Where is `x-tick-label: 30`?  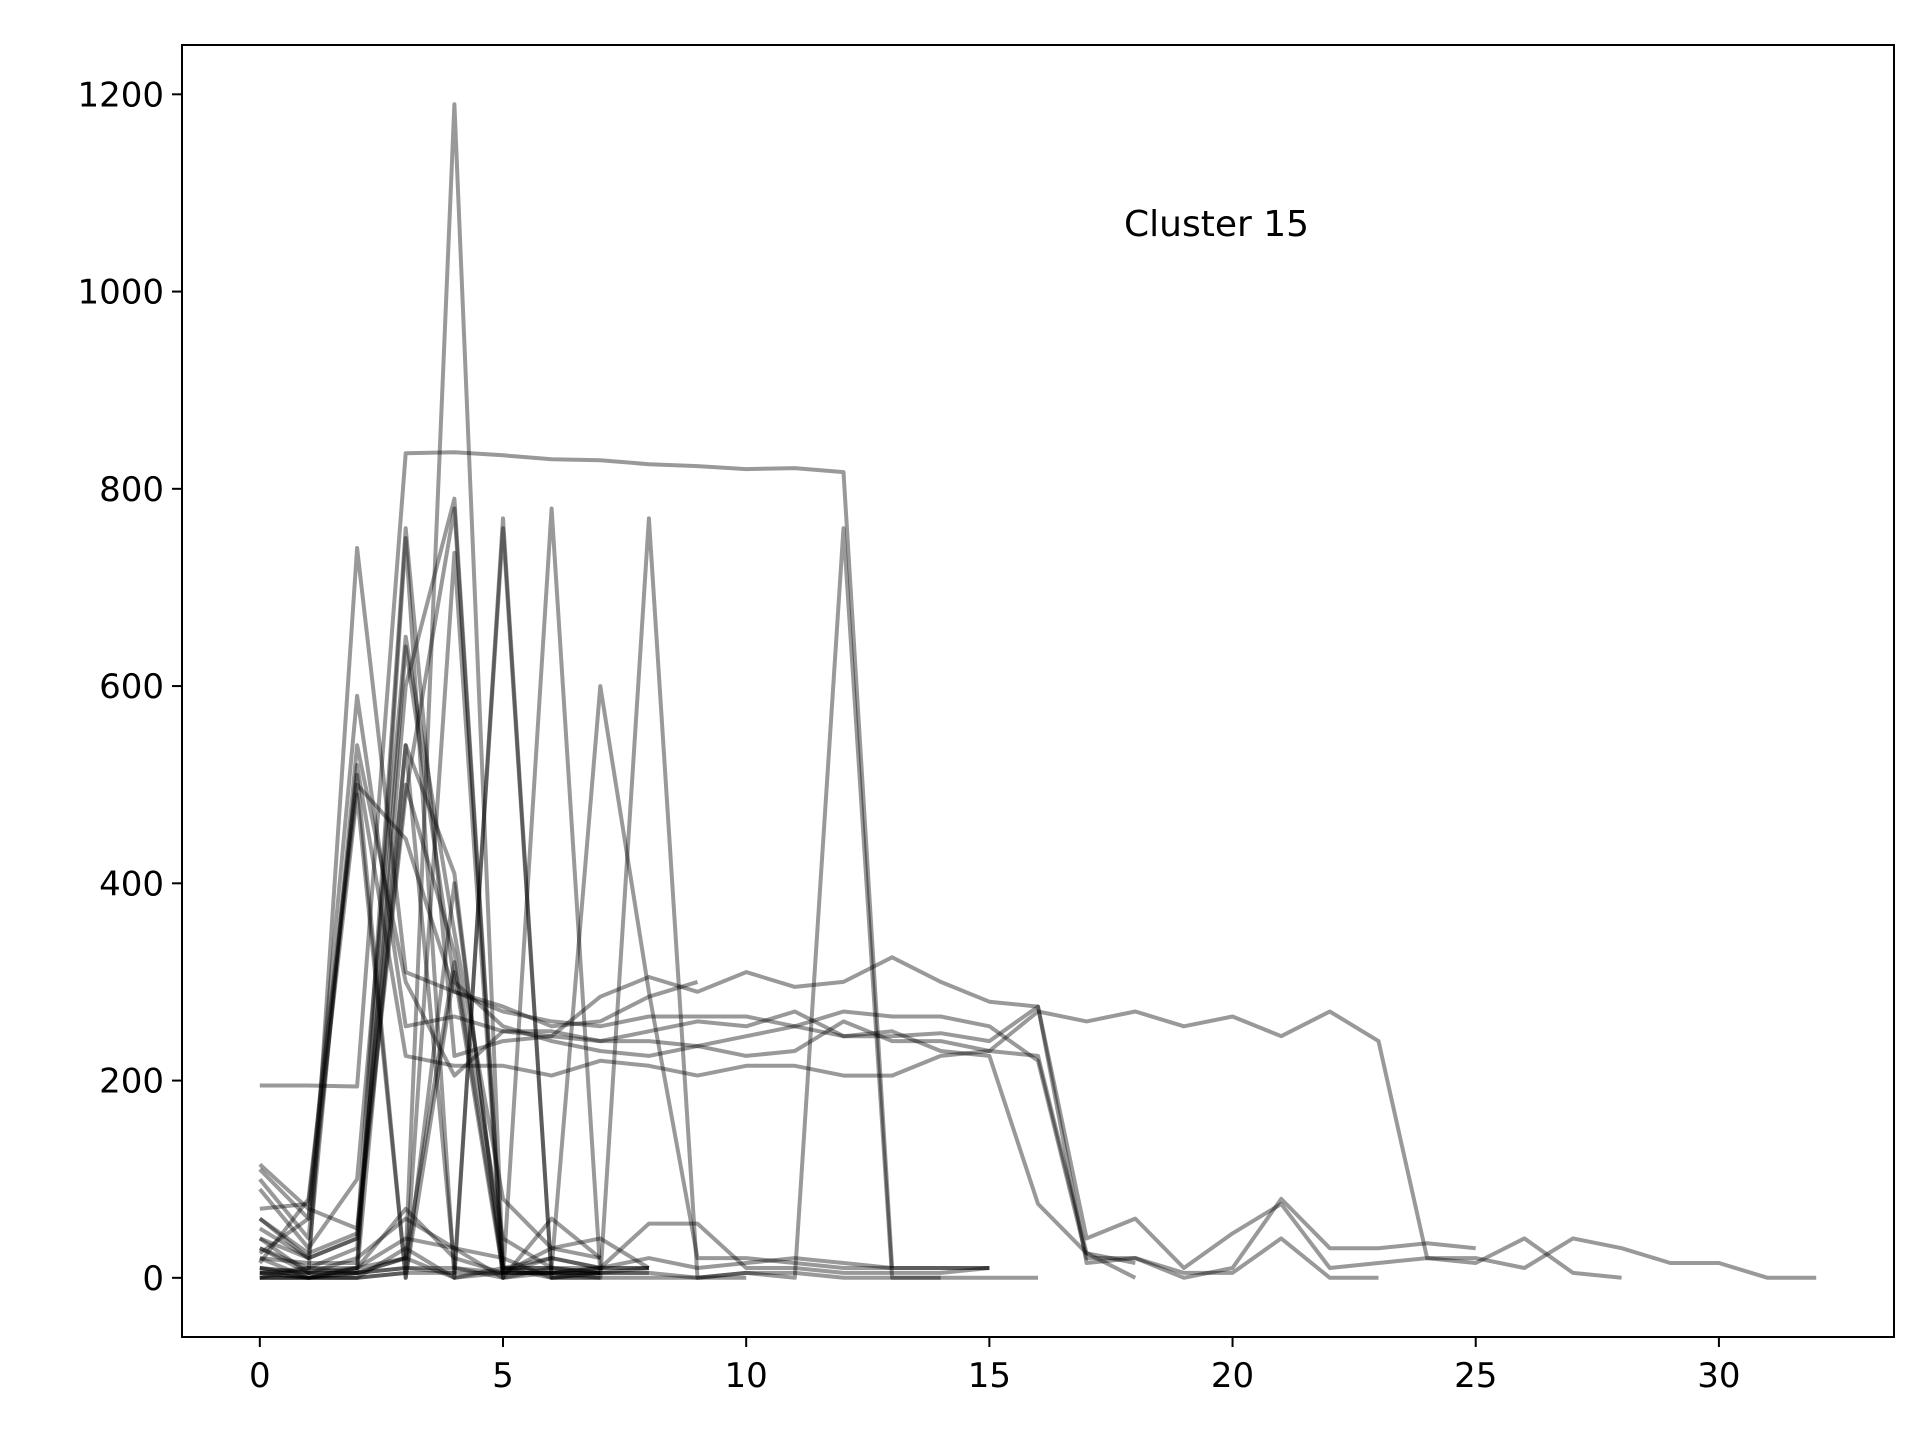
x-tick-label: 30 is located at coordinates (1718, 1376).